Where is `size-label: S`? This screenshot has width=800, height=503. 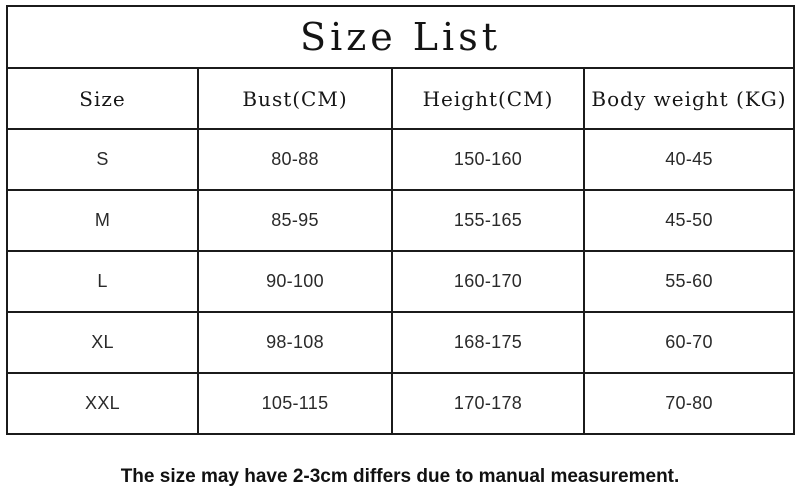 size-label: S is located at coordinates (102, 159).